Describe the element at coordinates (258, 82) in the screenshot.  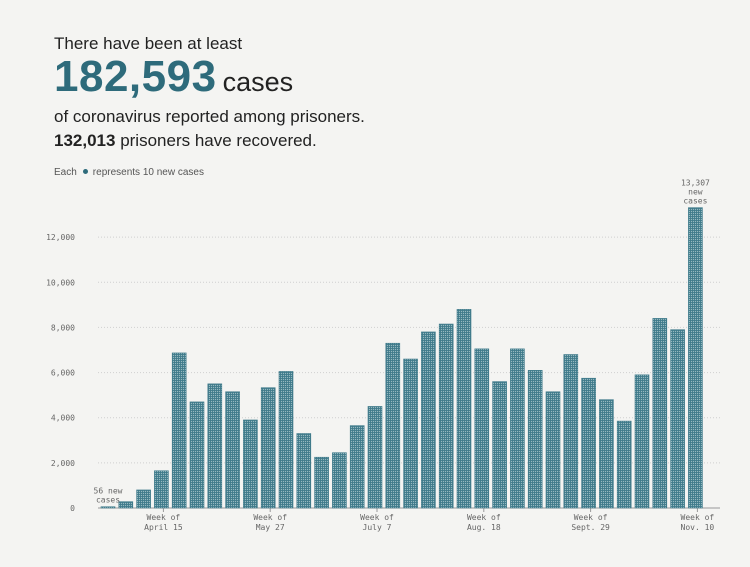
I see `total-cases-unit: cases` at that location.